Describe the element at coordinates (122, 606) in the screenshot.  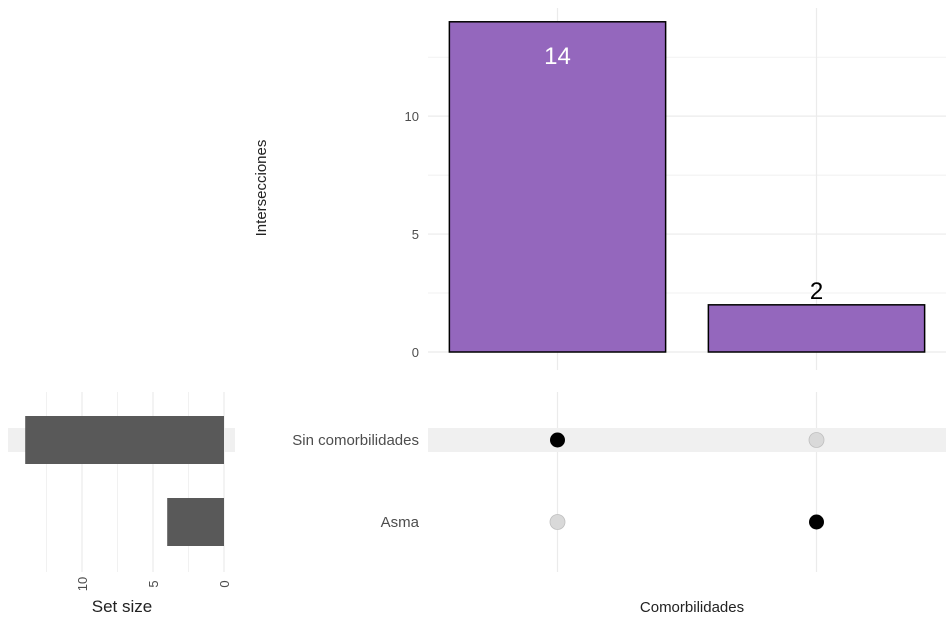
I see `set-size-axis-title: Set size` at that location.